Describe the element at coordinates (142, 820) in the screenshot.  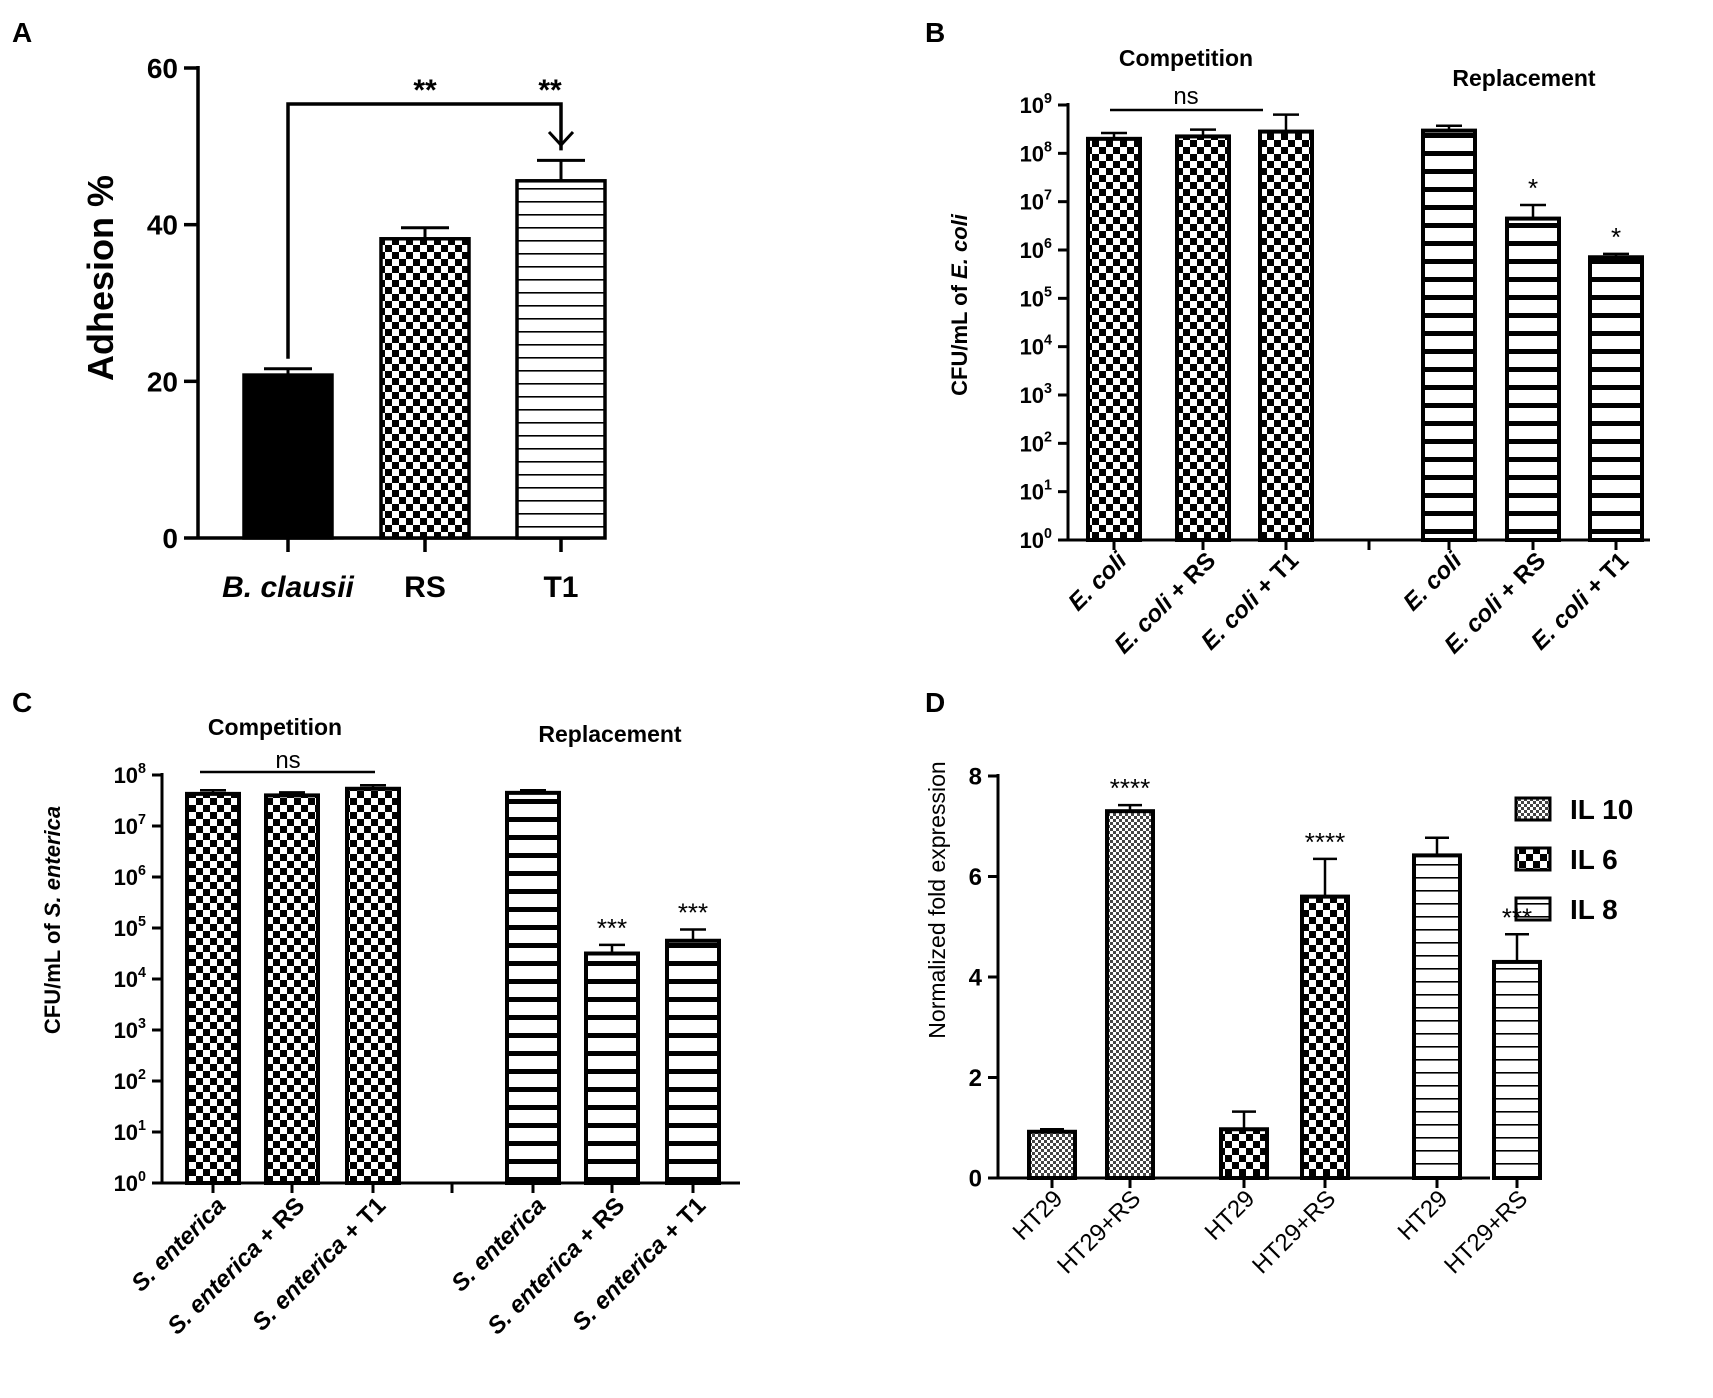
I see `y-tick-exponent: 7` at that location.